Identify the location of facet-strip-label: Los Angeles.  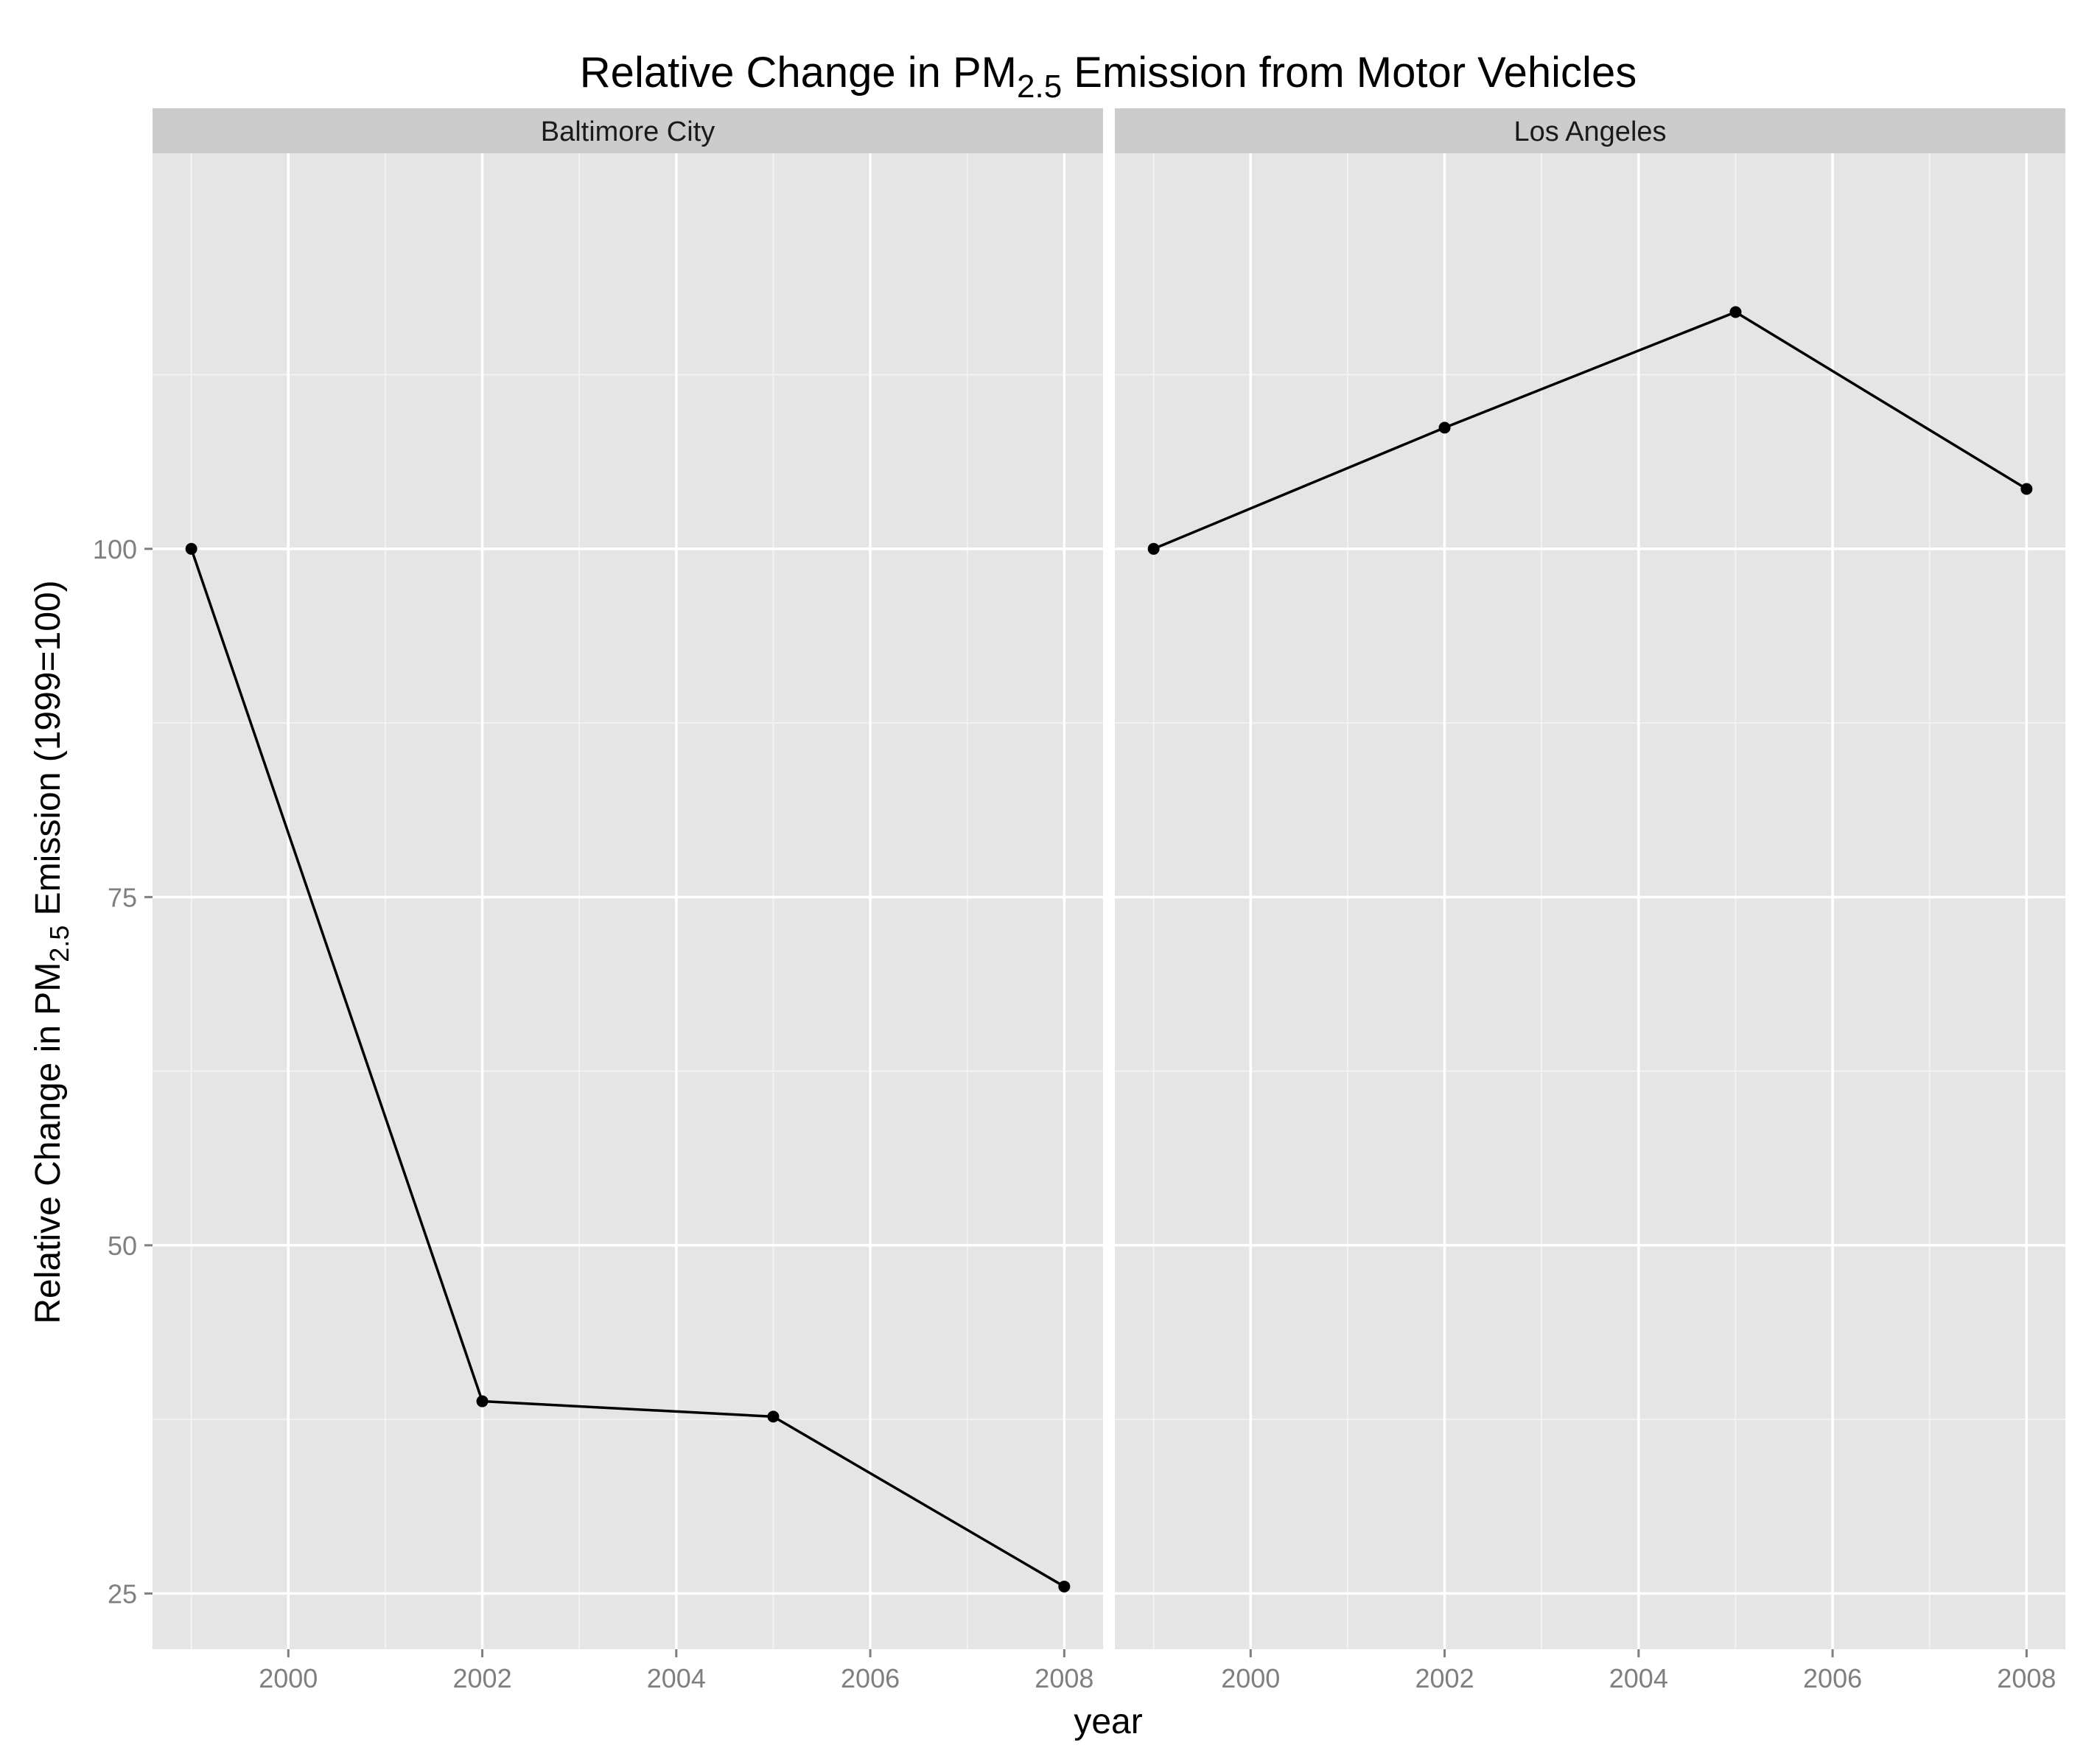
(1589, 131).